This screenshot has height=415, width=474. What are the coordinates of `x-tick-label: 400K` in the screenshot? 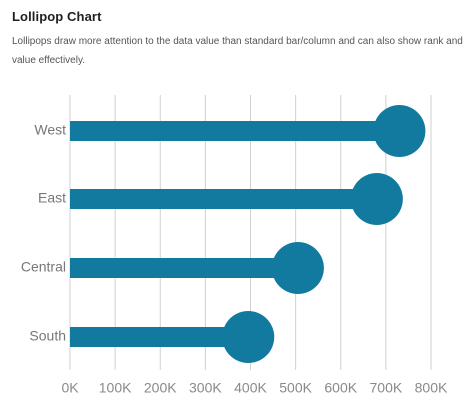 It's located at (250, 388).